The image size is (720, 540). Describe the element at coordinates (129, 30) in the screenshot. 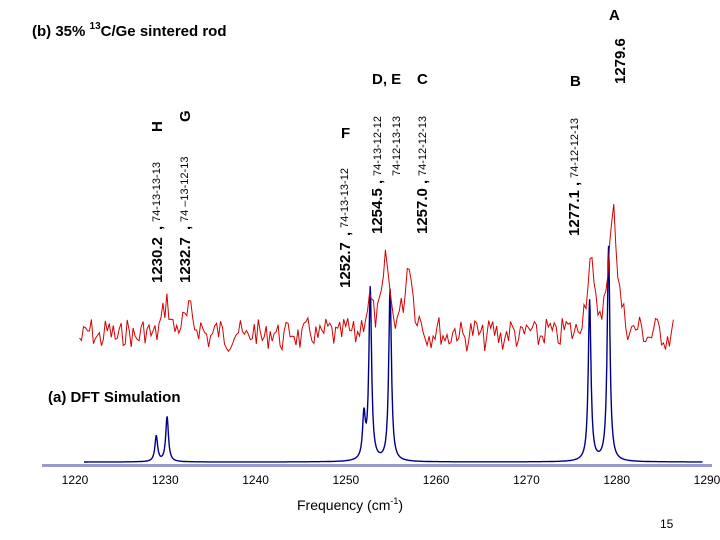

I see `chart-title-b: (b) 35% 13C/Ge sintered rod` at that location.